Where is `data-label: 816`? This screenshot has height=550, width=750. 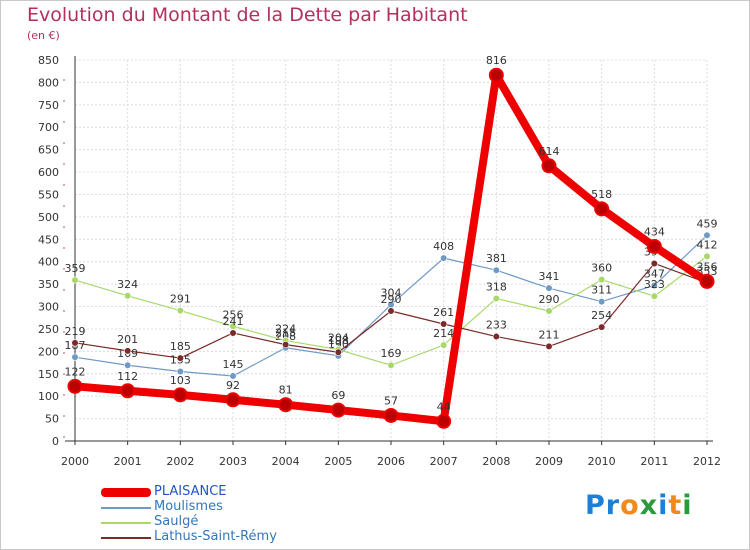 data-label: 816 is located at coordinates (496, 60).